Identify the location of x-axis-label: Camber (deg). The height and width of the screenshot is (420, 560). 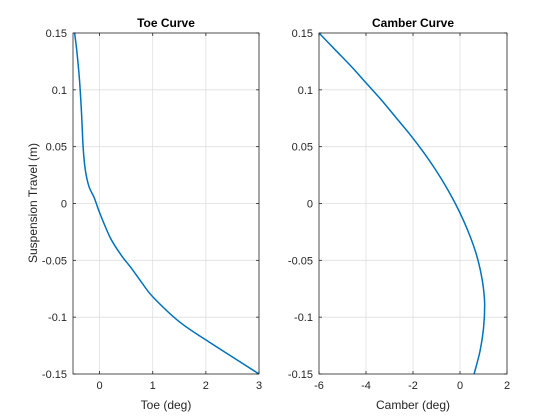
(413, 405).